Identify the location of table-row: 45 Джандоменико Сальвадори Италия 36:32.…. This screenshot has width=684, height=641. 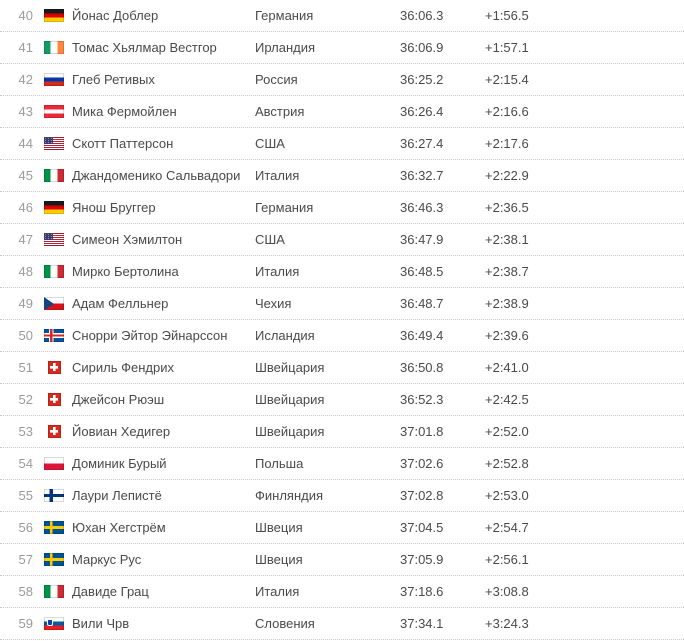
(342, 176).